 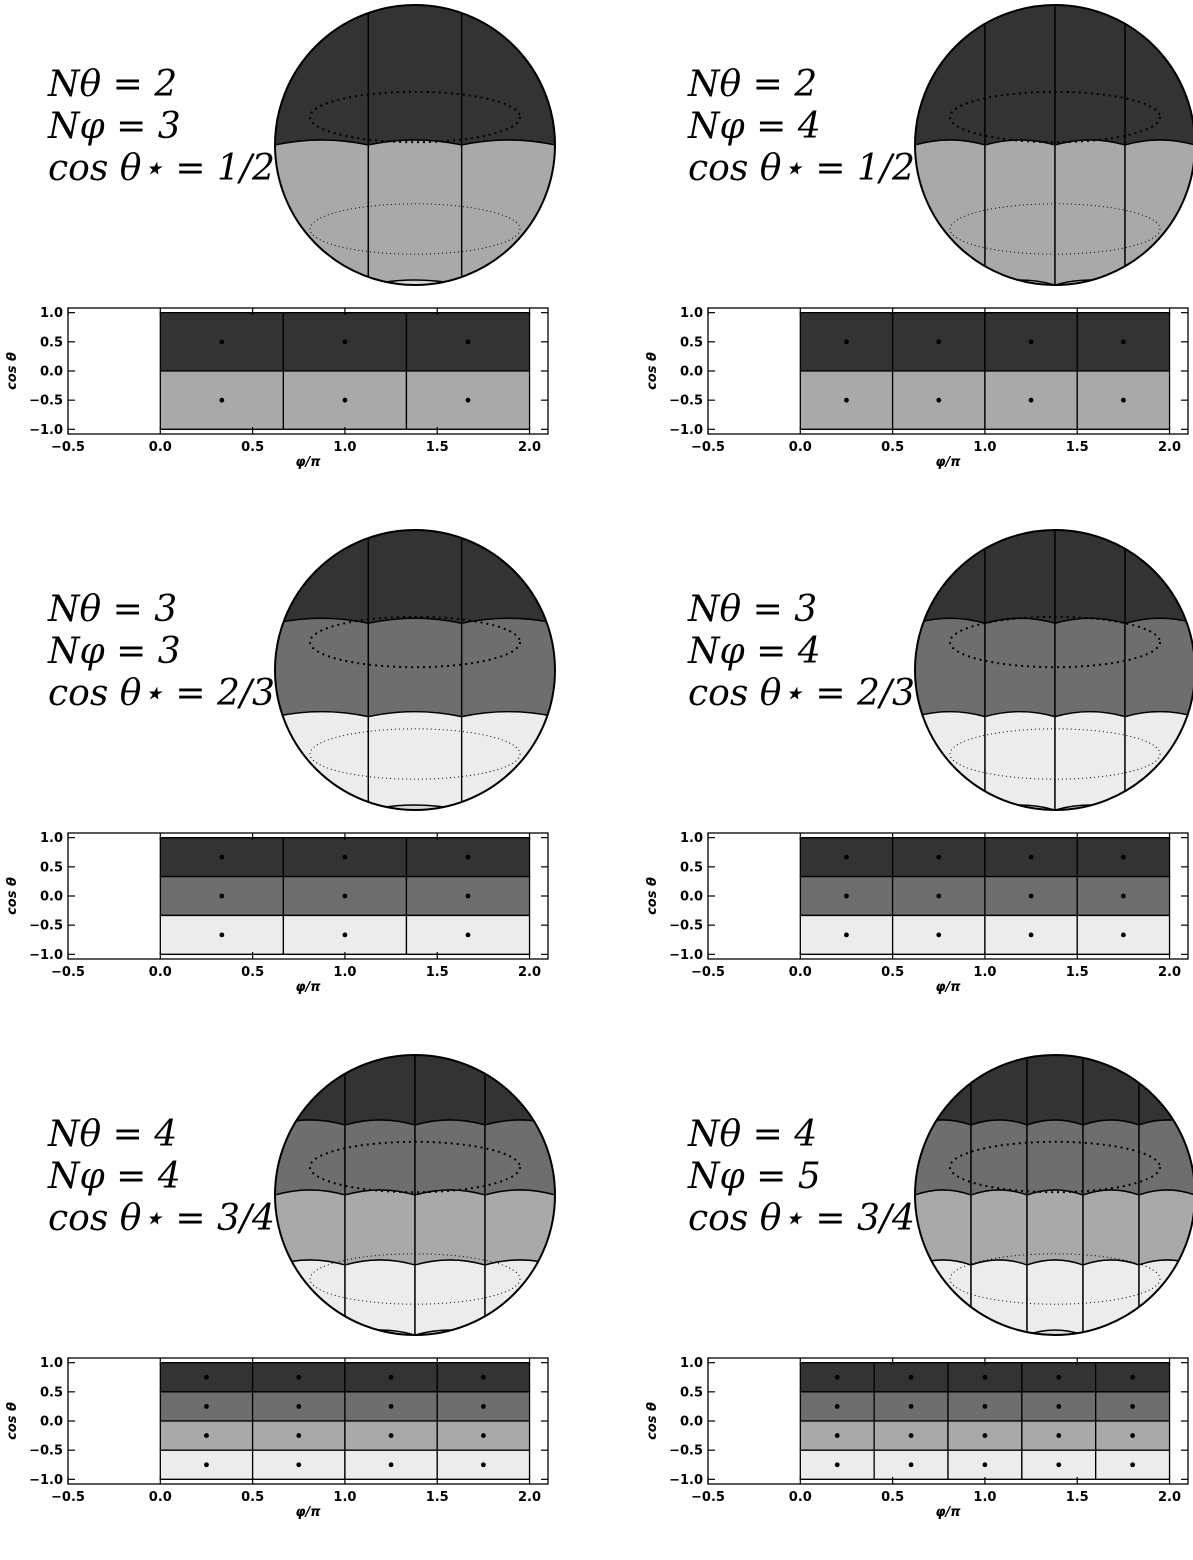 I want to click on sphere-projection, so click(x=415, y=1195).